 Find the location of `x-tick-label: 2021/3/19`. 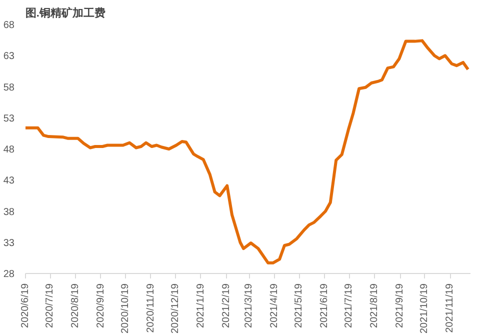

x-tick-label: 2021/3/19 is located at coordinates (249, 305).